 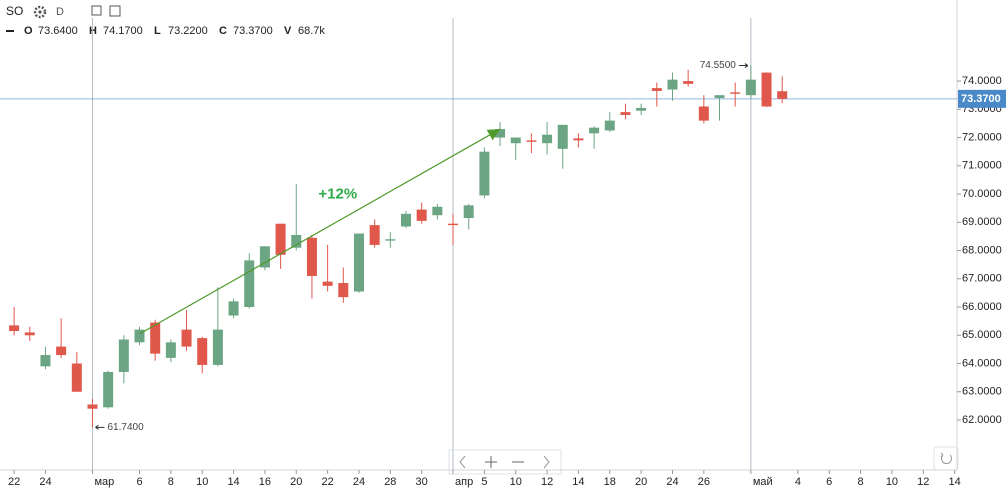 What do you see at coordinates (704, 482) in the screenshot?
I see `x-tick-label: 26` at bounding box center [704, 482].